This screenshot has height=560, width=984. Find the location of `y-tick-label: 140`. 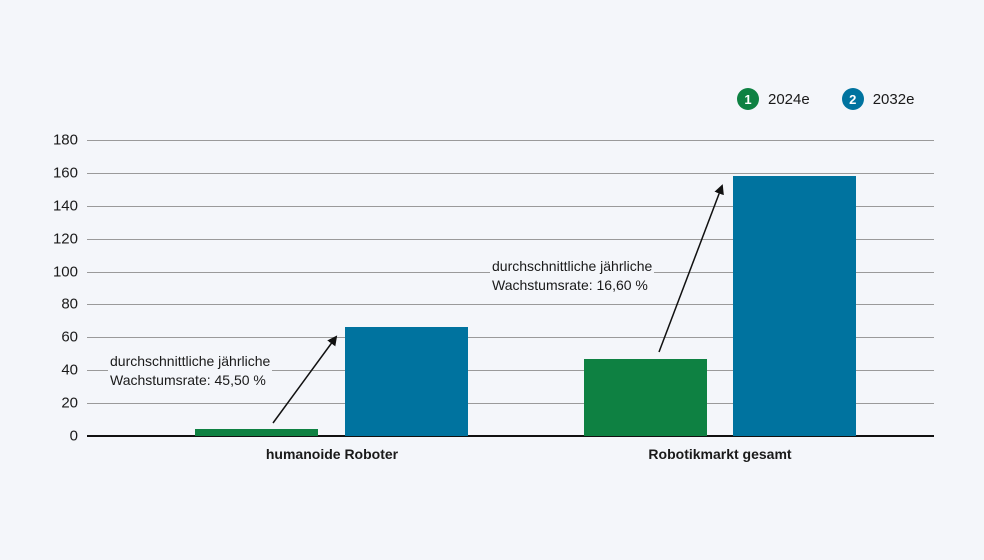

y-tick-label: 140 is located at coordinates (65, 206).